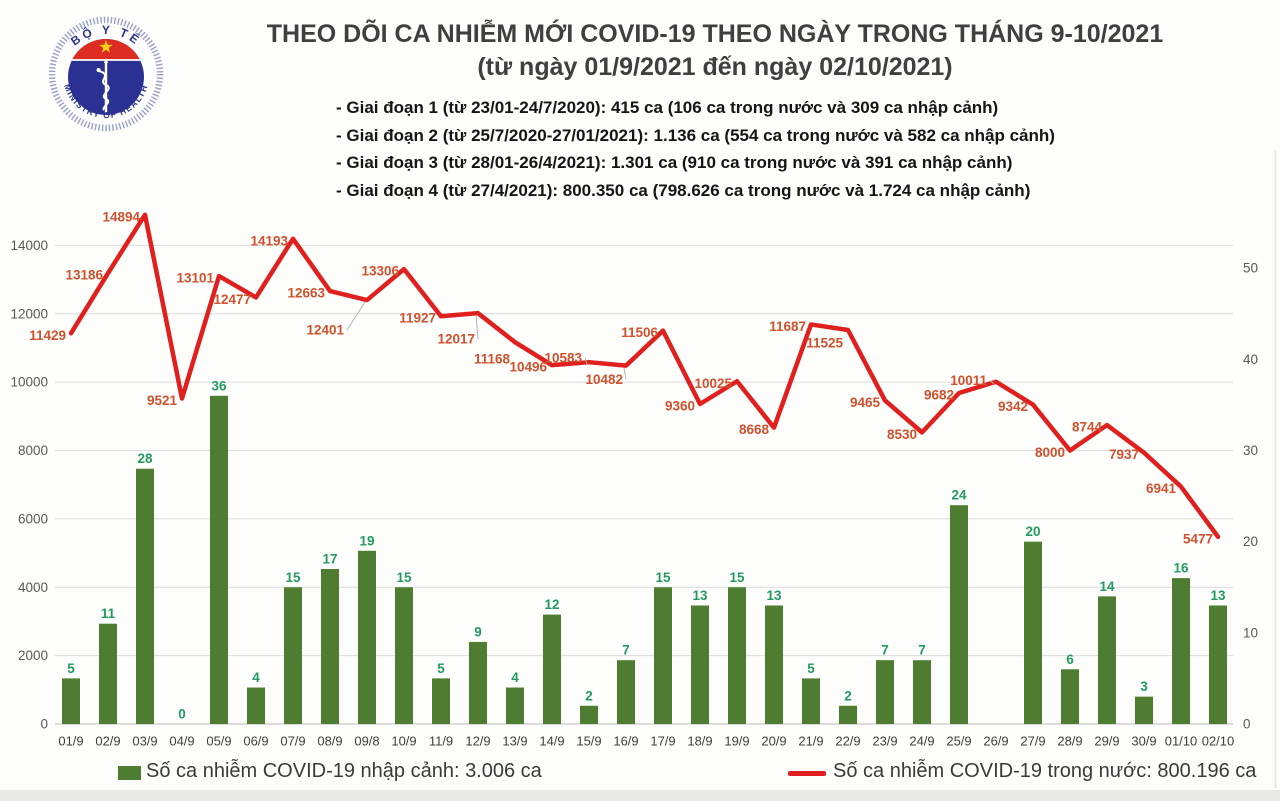 The height and width of the screenshot is (801, 1280). I want to click on left-axis-tick-label: 8000, so click(33, 450).